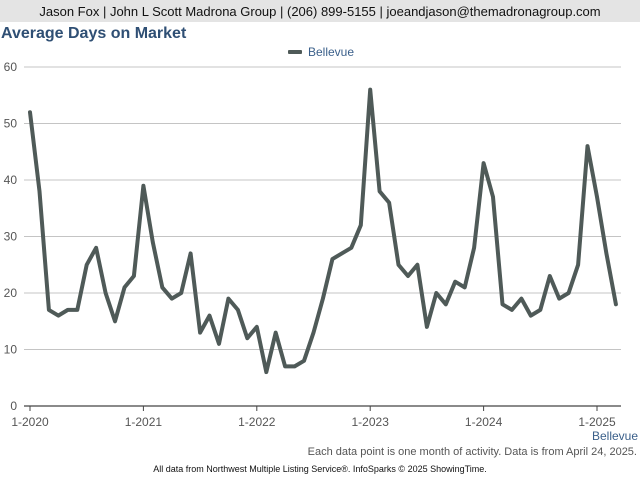 The image size is (640, 480). I want to click on y-tick-label: 40, so click(11, 180).